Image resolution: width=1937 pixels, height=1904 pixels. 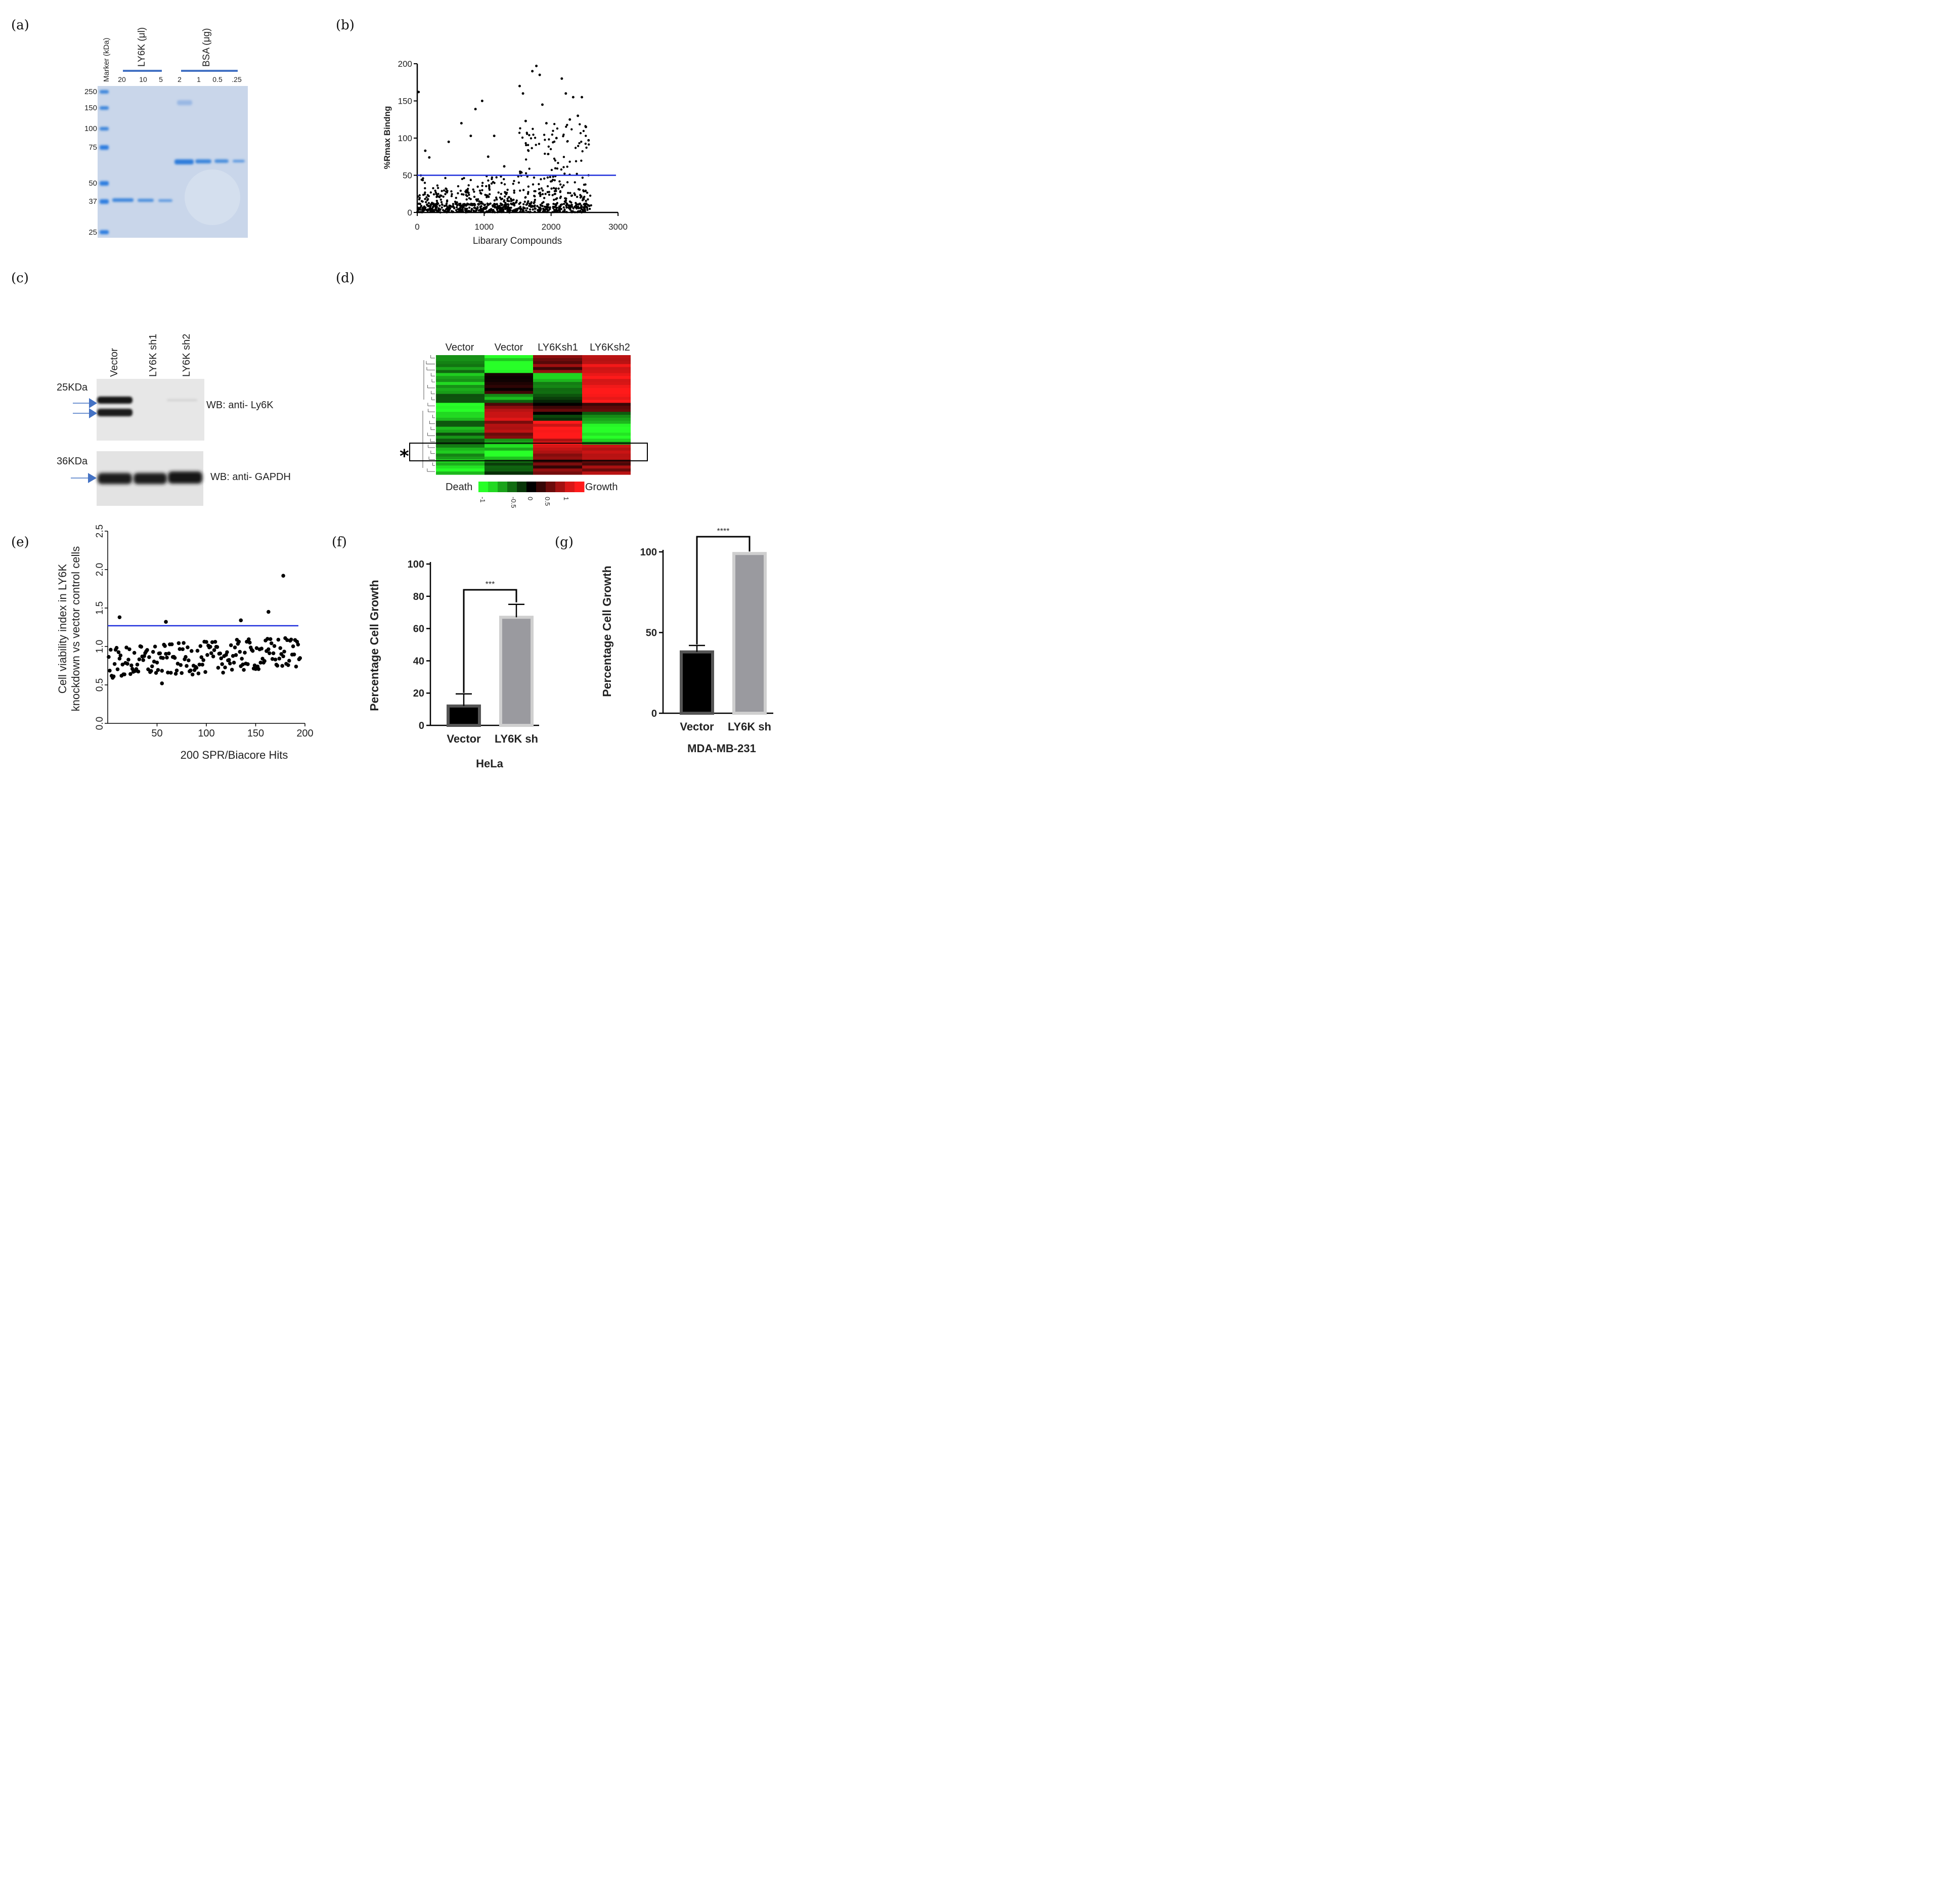 What do you see at coordinates (115, 413) in the screenshot?
I see `ly6k-lower-band` at bounding box center [115, 413].